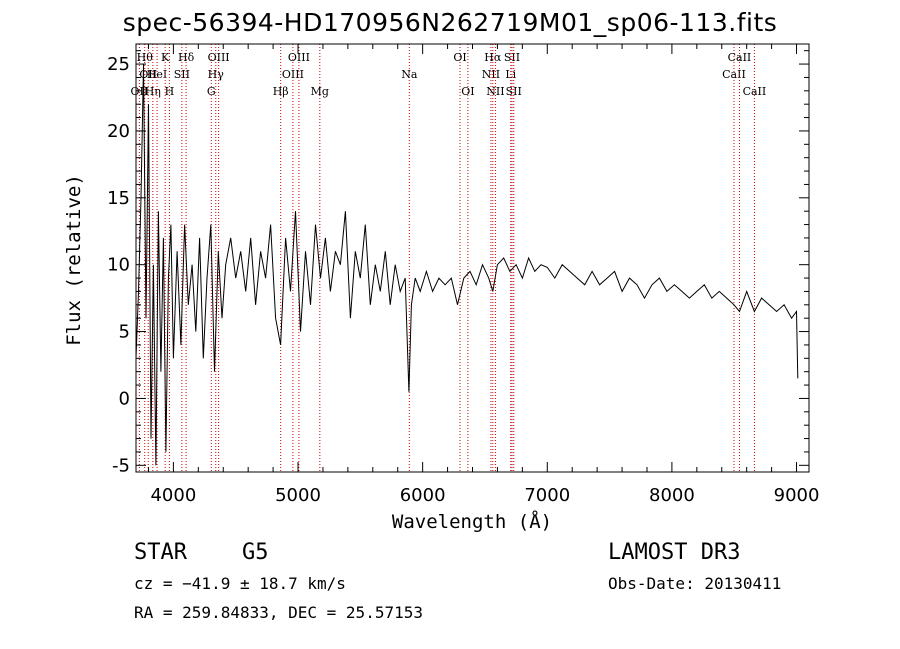  What do you see at coordinates (320, 91) in the screenshot?
I see `spectral-line-label: Mg` at bounding box center [320, 91].